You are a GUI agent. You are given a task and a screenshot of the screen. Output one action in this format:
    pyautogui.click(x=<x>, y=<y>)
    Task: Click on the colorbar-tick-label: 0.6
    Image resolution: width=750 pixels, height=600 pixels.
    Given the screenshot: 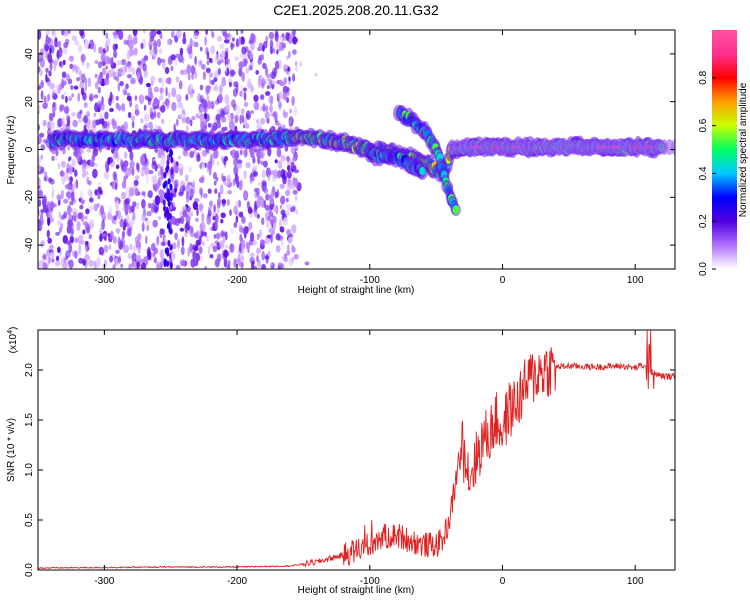 What is the action you would take?
    pyautogui.click(x=703, y=125)
    